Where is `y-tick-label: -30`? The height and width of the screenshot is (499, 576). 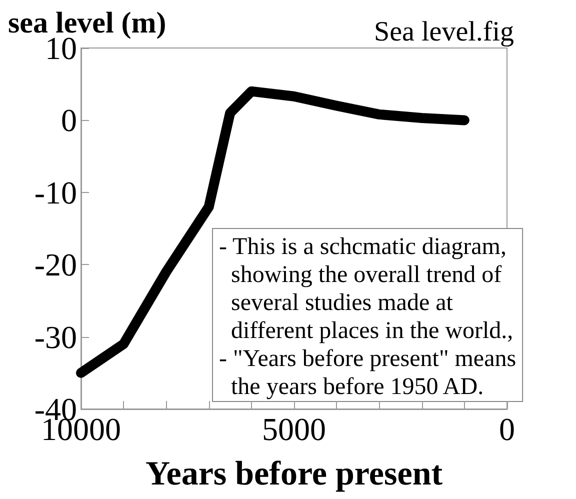
y-tick-label: -30 is located at coordinates (55, 336).